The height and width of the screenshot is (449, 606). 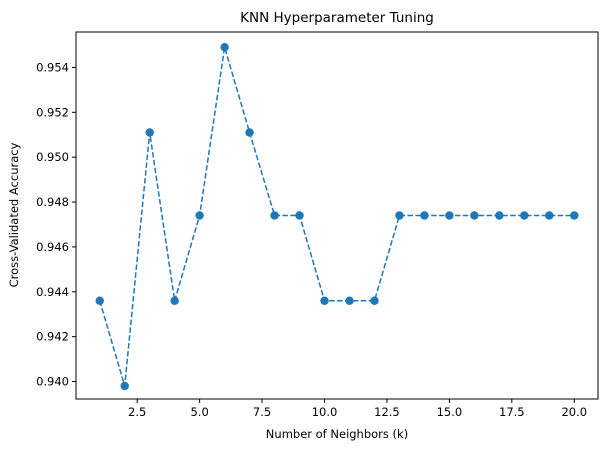 I want to click on x-tick-label: 10.0, so click(x=325, y=412).